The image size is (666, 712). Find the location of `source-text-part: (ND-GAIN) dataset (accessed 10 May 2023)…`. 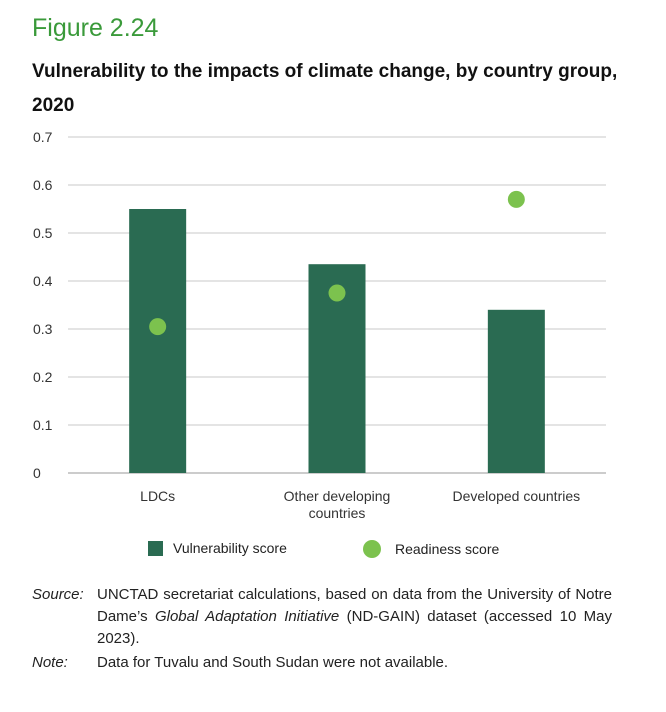

source-text-part: (ND-GAIN) dataset (accessed 10 May 2023)… is located at coordinates (354, 627).